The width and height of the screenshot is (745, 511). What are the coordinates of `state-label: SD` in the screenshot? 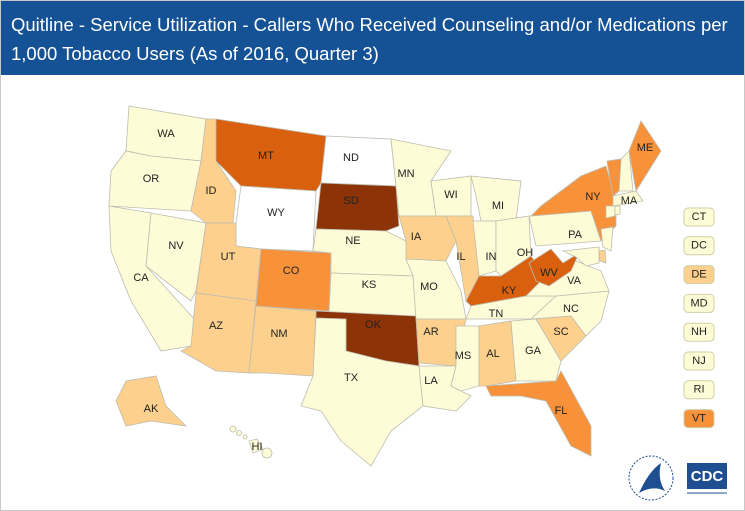 It's located at (350, 201).